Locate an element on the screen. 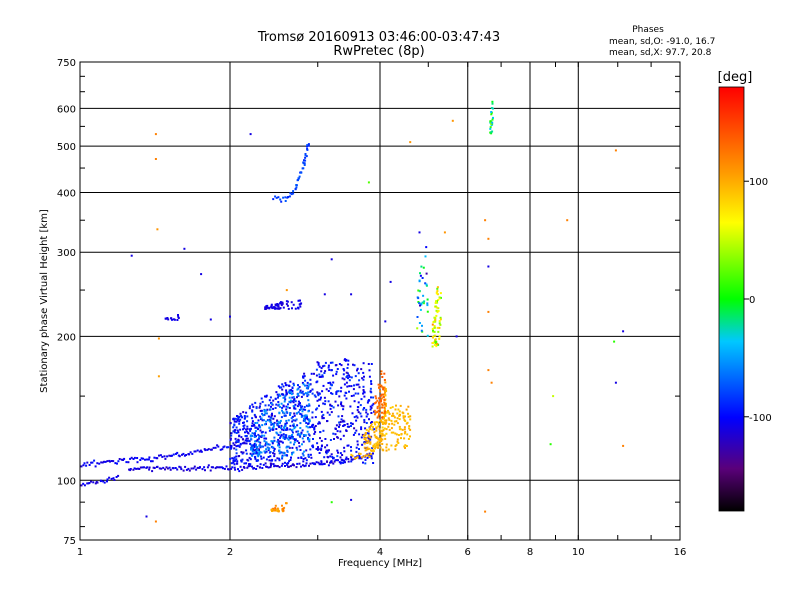 The width and height of the screenshot is (800, 600). x-tick-label: 6 is located at coordinates (468, 552).